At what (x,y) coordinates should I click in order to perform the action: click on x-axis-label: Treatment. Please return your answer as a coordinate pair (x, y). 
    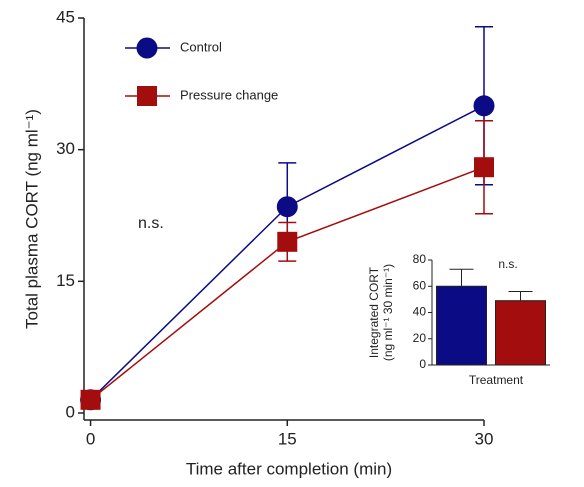
    Looking at the image, I should click on (496, 380).